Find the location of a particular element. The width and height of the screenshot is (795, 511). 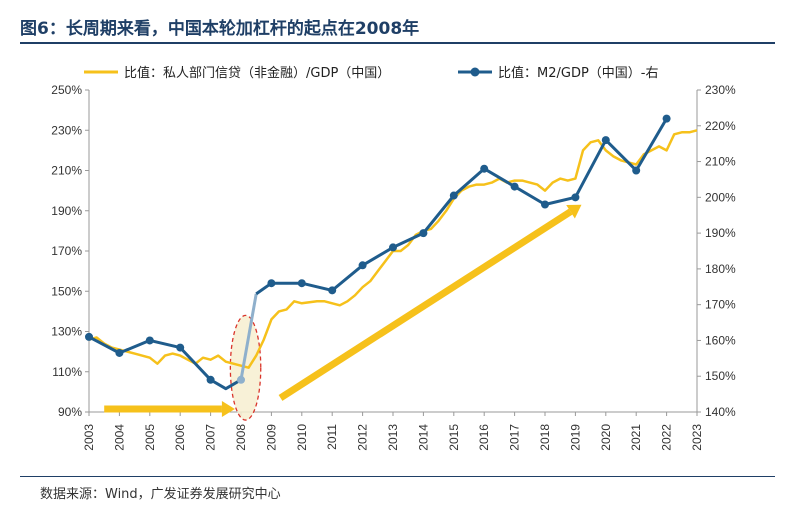

x-tick-label: 2013 is located at coordinates (393, 437).